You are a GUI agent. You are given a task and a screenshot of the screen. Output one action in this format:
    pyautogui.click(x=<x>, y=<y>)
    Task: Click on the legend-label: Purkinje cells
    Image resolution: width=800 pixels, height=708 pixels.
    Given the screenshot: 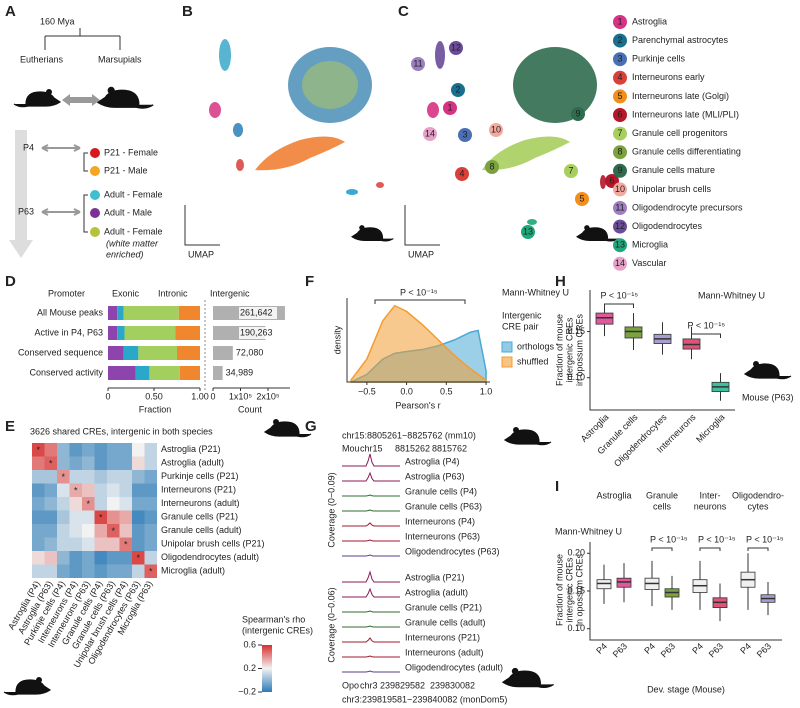 What is the action you would take?
    pyautogui.click(x=659, y=59)
    